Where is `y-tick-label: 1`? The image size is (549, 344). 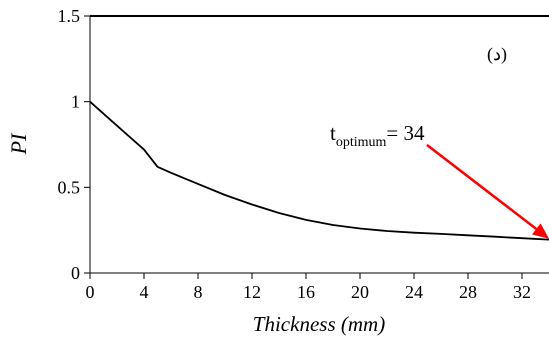 y-tick-label: 1 is located at coordinates (75, 102).